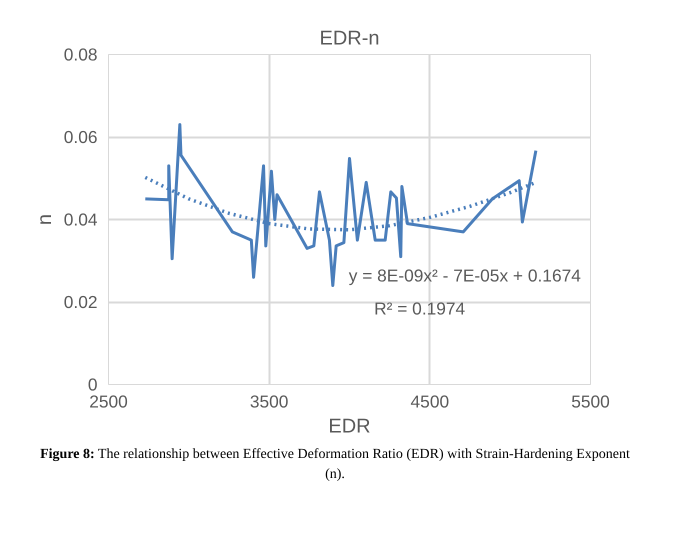  What do you see at coordinates (108, 402) in the screenshot?
I see `x-tick-label: 2500` at bounding box center [108, 402].